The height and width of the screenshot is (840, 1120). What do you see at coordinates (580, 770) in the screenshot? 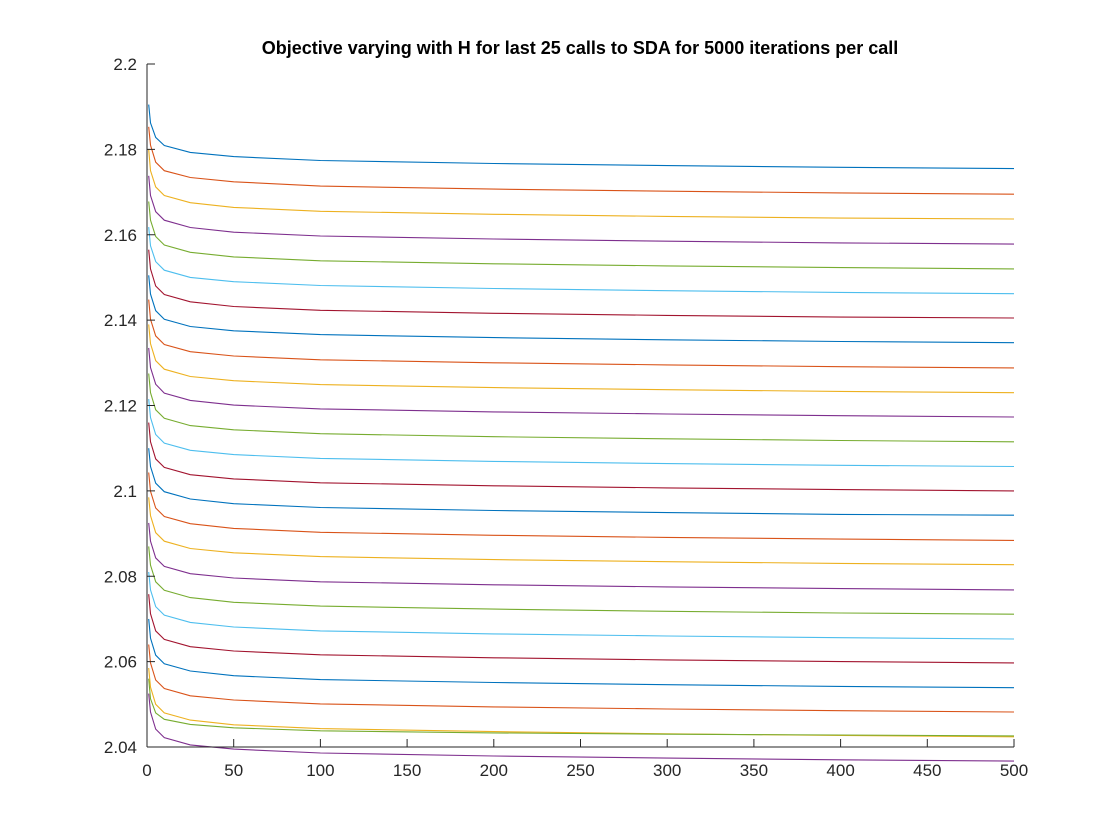
I see `x-tick-label: 250` at bounding box center [580, 770].